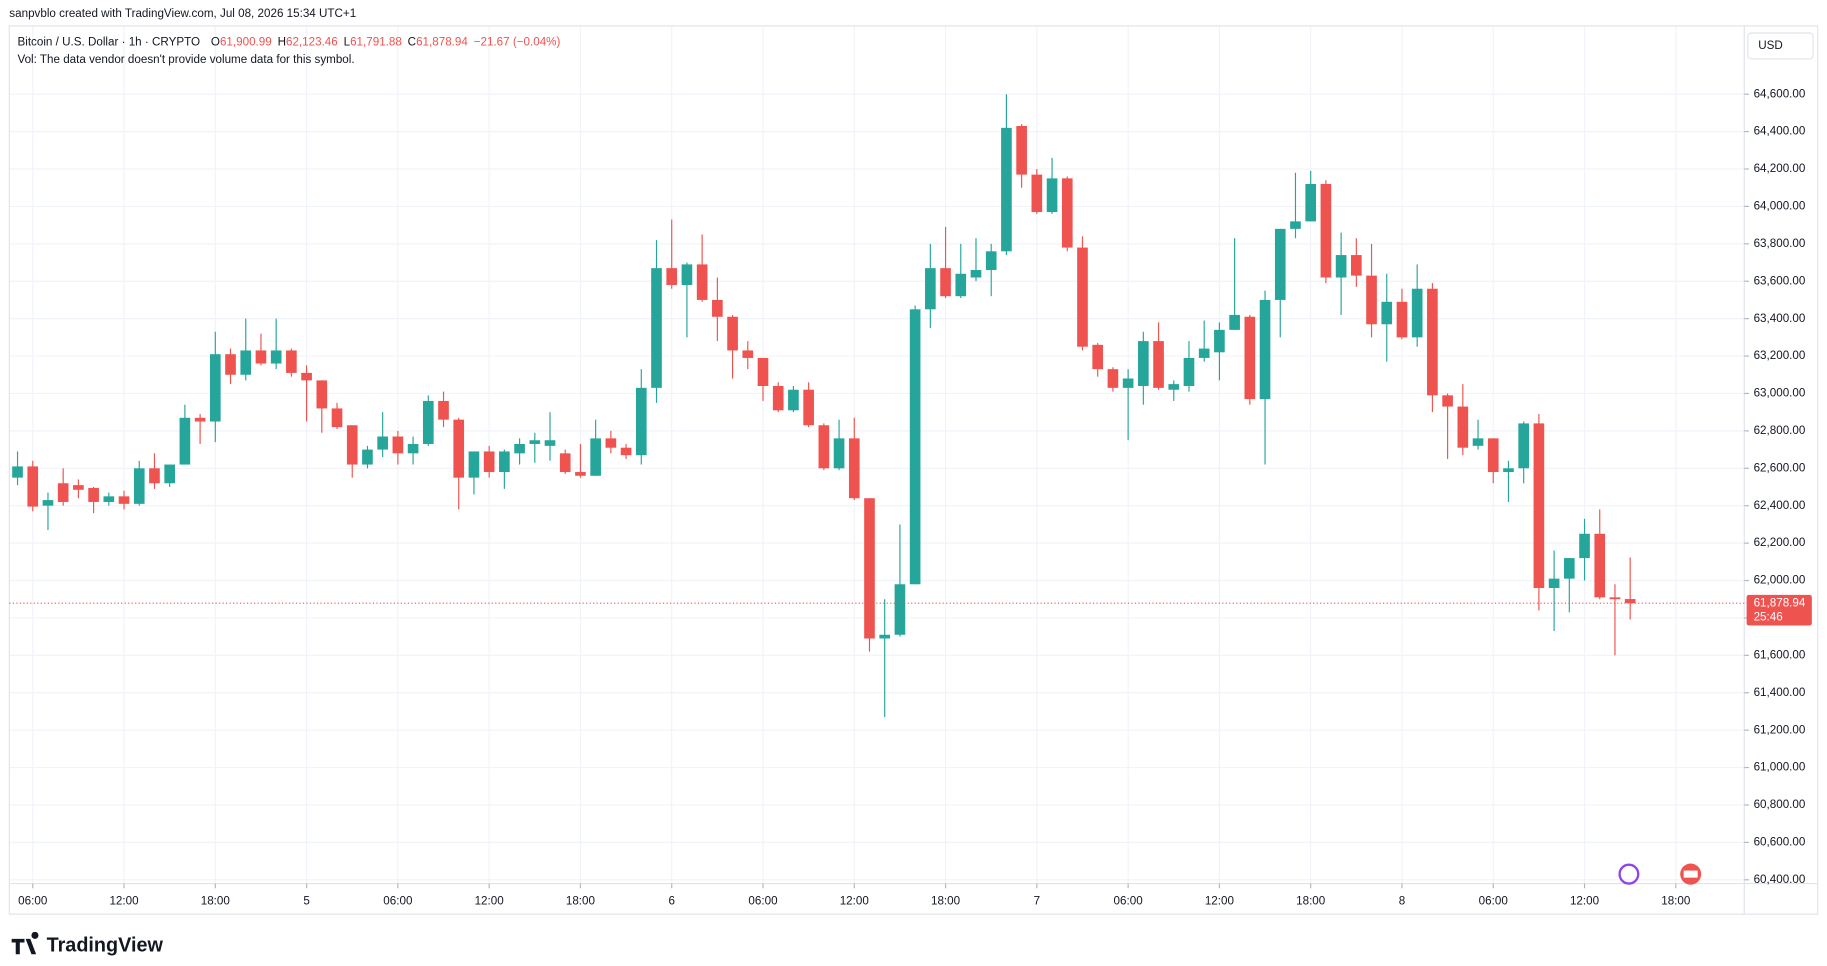 The width and height of the screenshot is (1827, 966). I want to click on currency-box, so click(1780, 46).